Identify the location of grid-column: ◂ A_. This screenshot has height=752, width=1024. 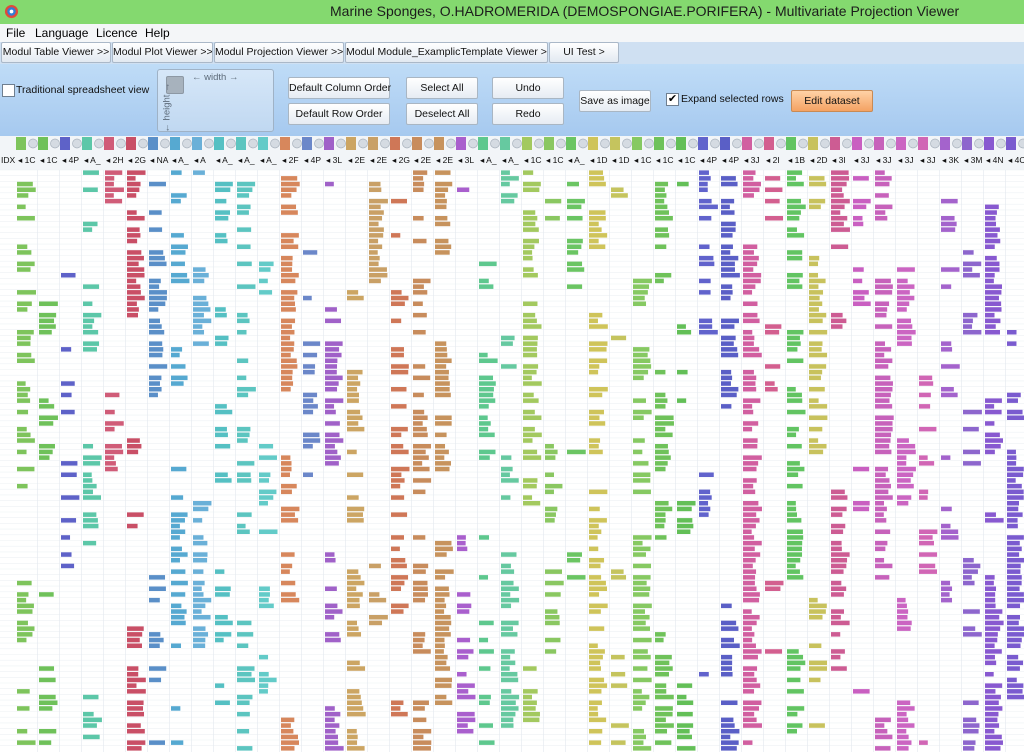
(181, 444).